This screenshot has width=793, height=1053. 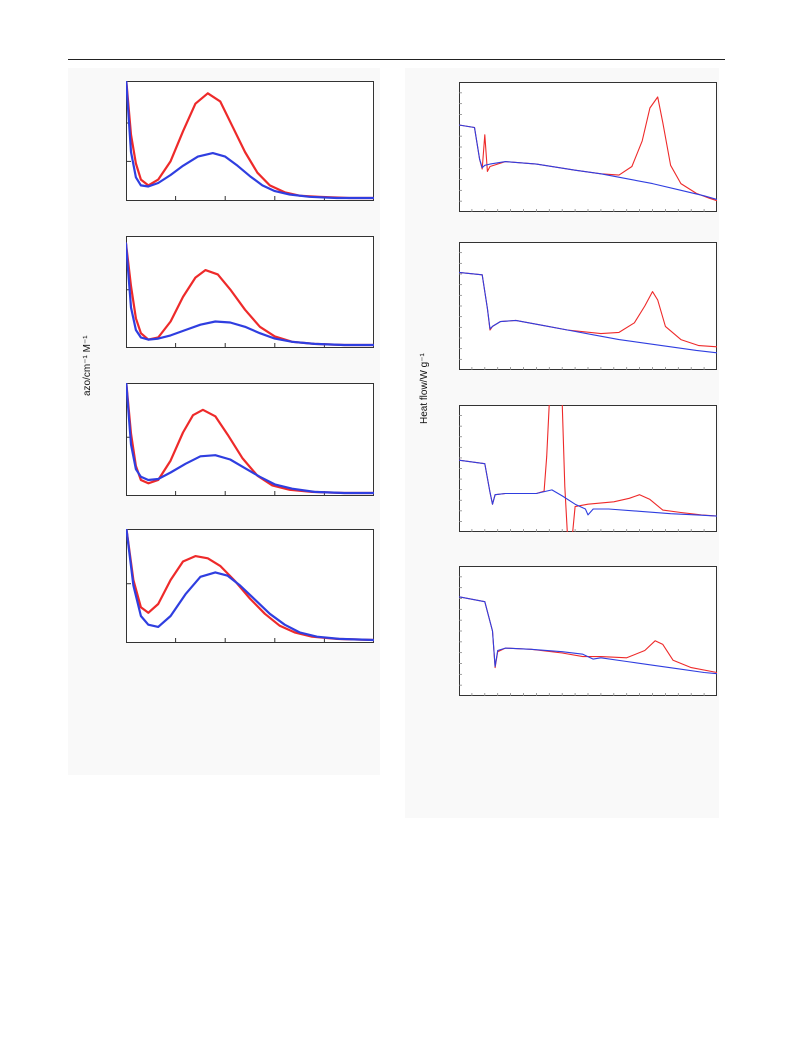 What do you see at coordinates (87, 365) in the screenshot?
I see `absorption-y-axis-label: azo/cm⁻¹ M⁻¹` at bounding box center [87, 365].